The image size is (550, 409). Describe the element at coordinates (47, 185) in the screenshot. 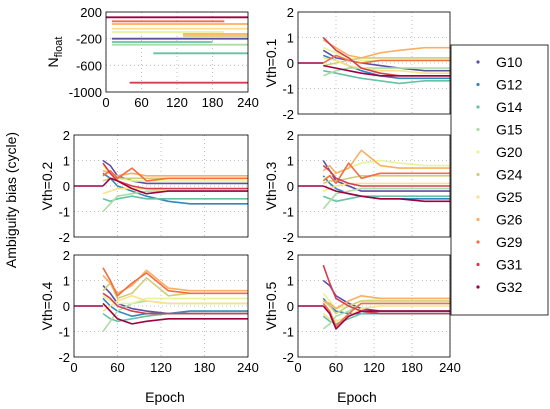

I see `y-axis-label: Vth=0.2` at that location.